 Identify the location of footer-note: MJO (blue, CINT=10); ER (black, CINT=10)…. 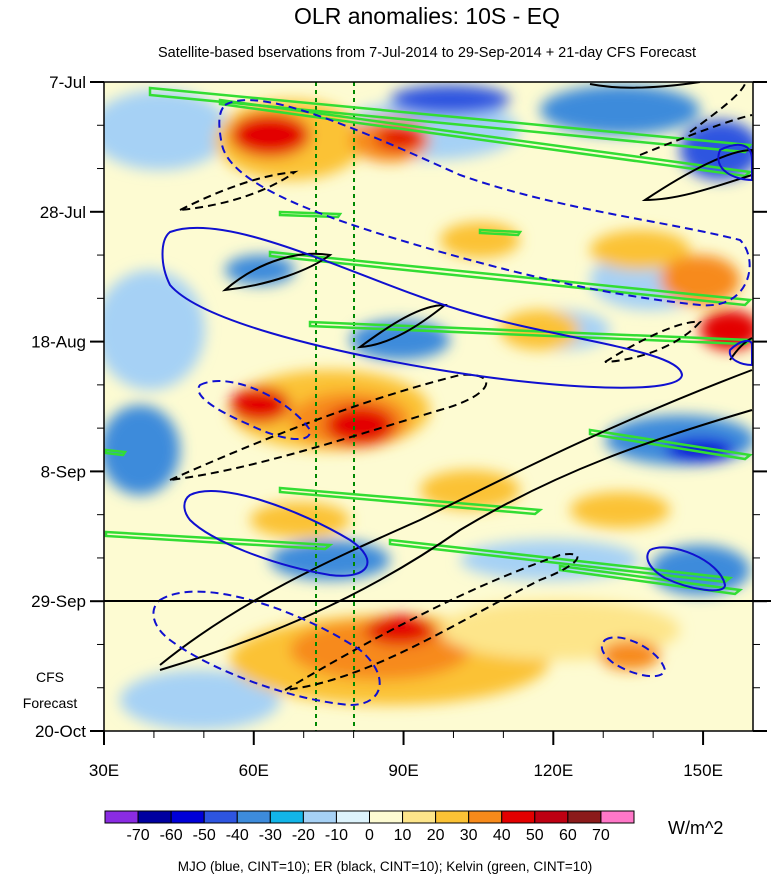
(385, 866).